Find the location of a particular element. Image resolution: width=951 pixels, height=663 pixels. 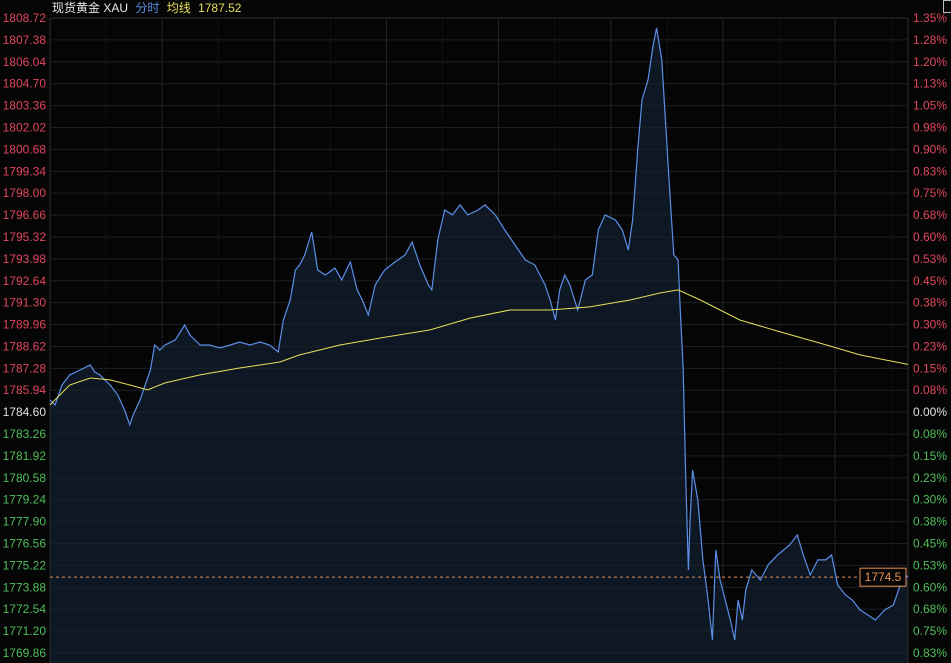

y-tick-label-right: 0.00% is located at coordinates (930, 412).